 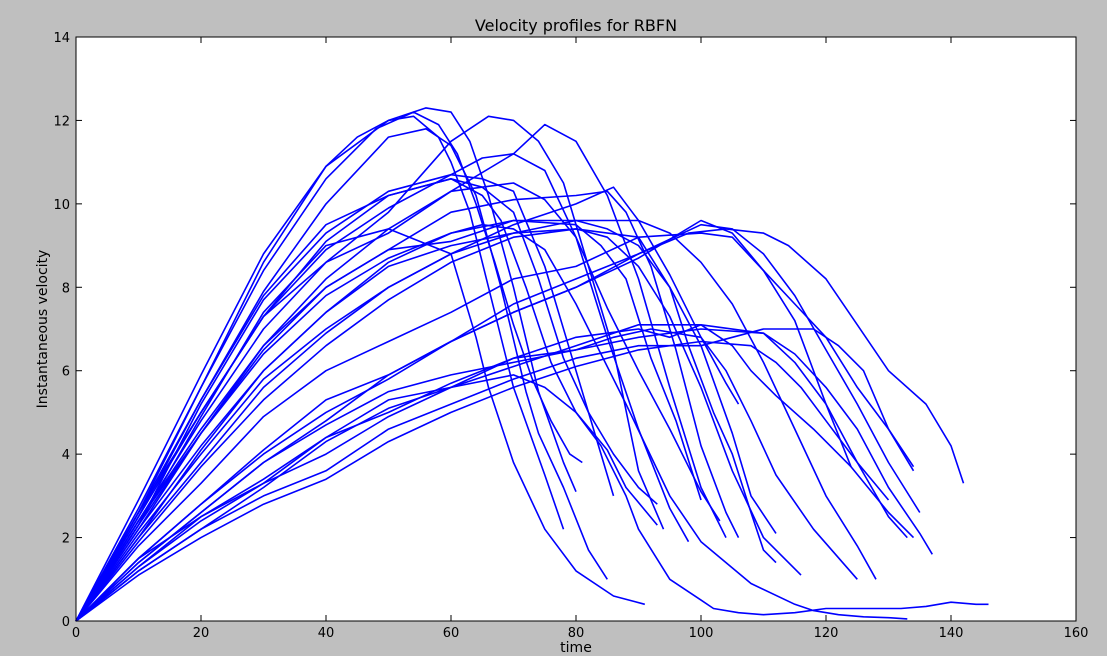 I want to click on y-tick-label: 10, so click(x=61, y=205).